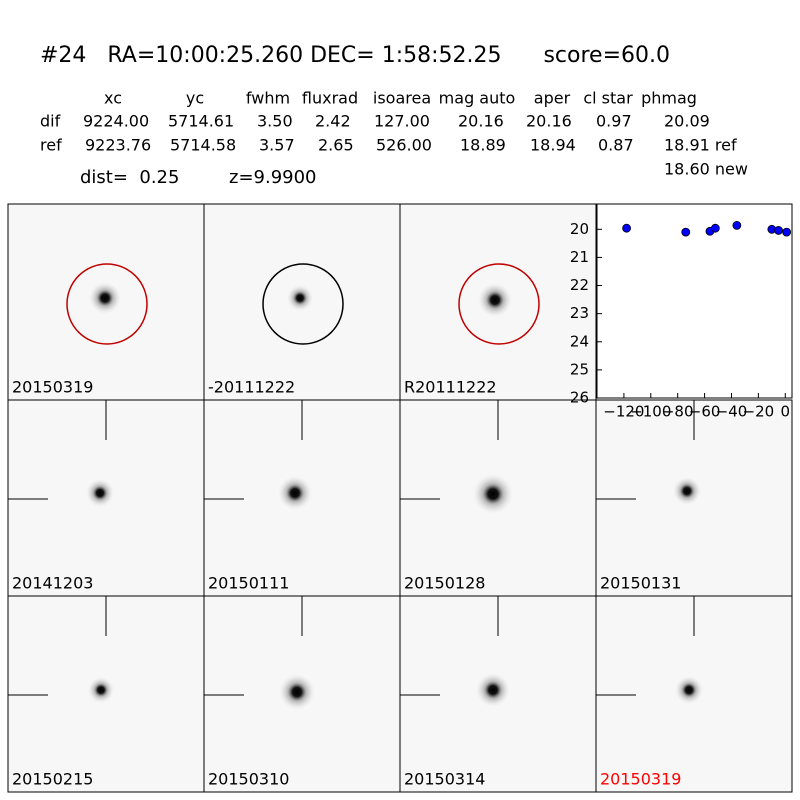  I want to click on column-header: isoarea, so click(402, 98).